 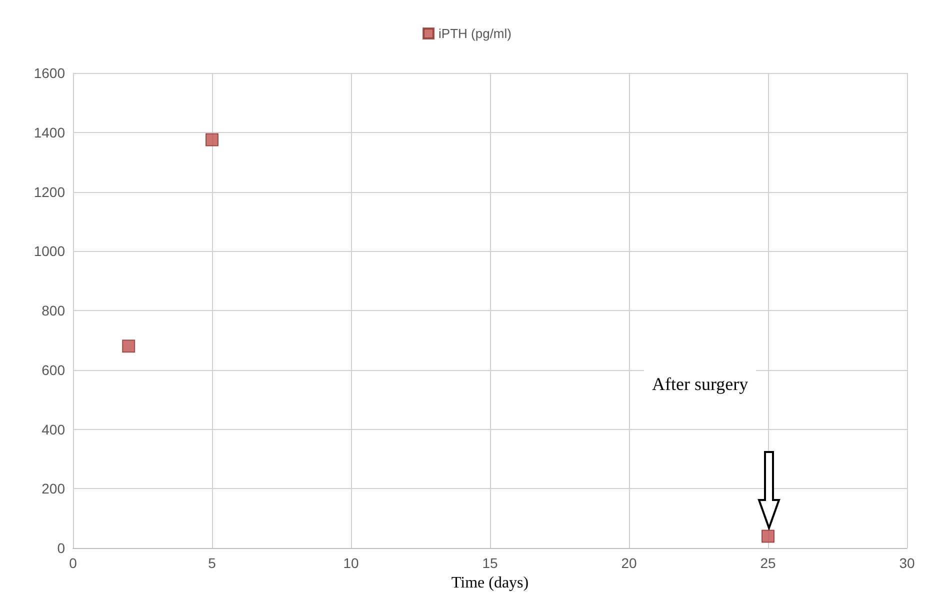 I want to click on y-tick-label: 400, so click(x=54, y=429).